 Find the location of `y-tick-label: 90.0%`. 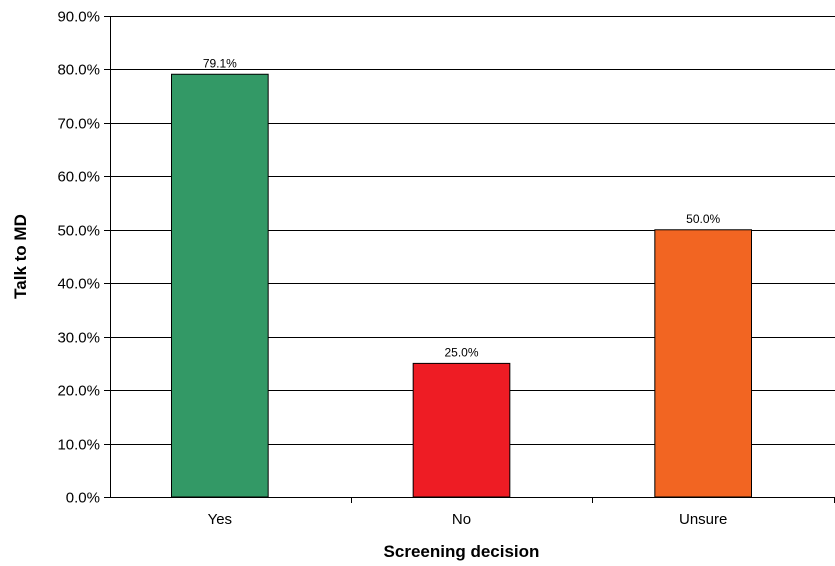

y-tick-label: 90.0% is located at coordinates (78, 17).